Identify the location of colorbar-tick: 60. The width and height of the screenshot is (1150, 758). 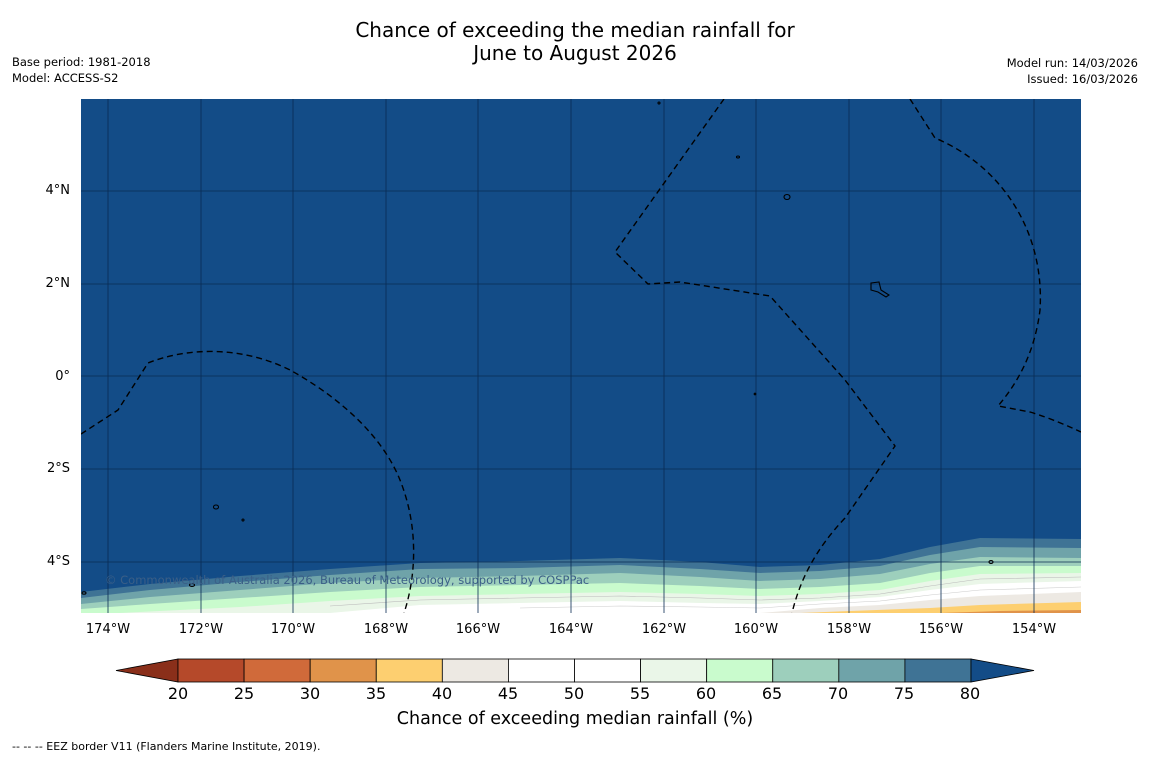
(706, 693).